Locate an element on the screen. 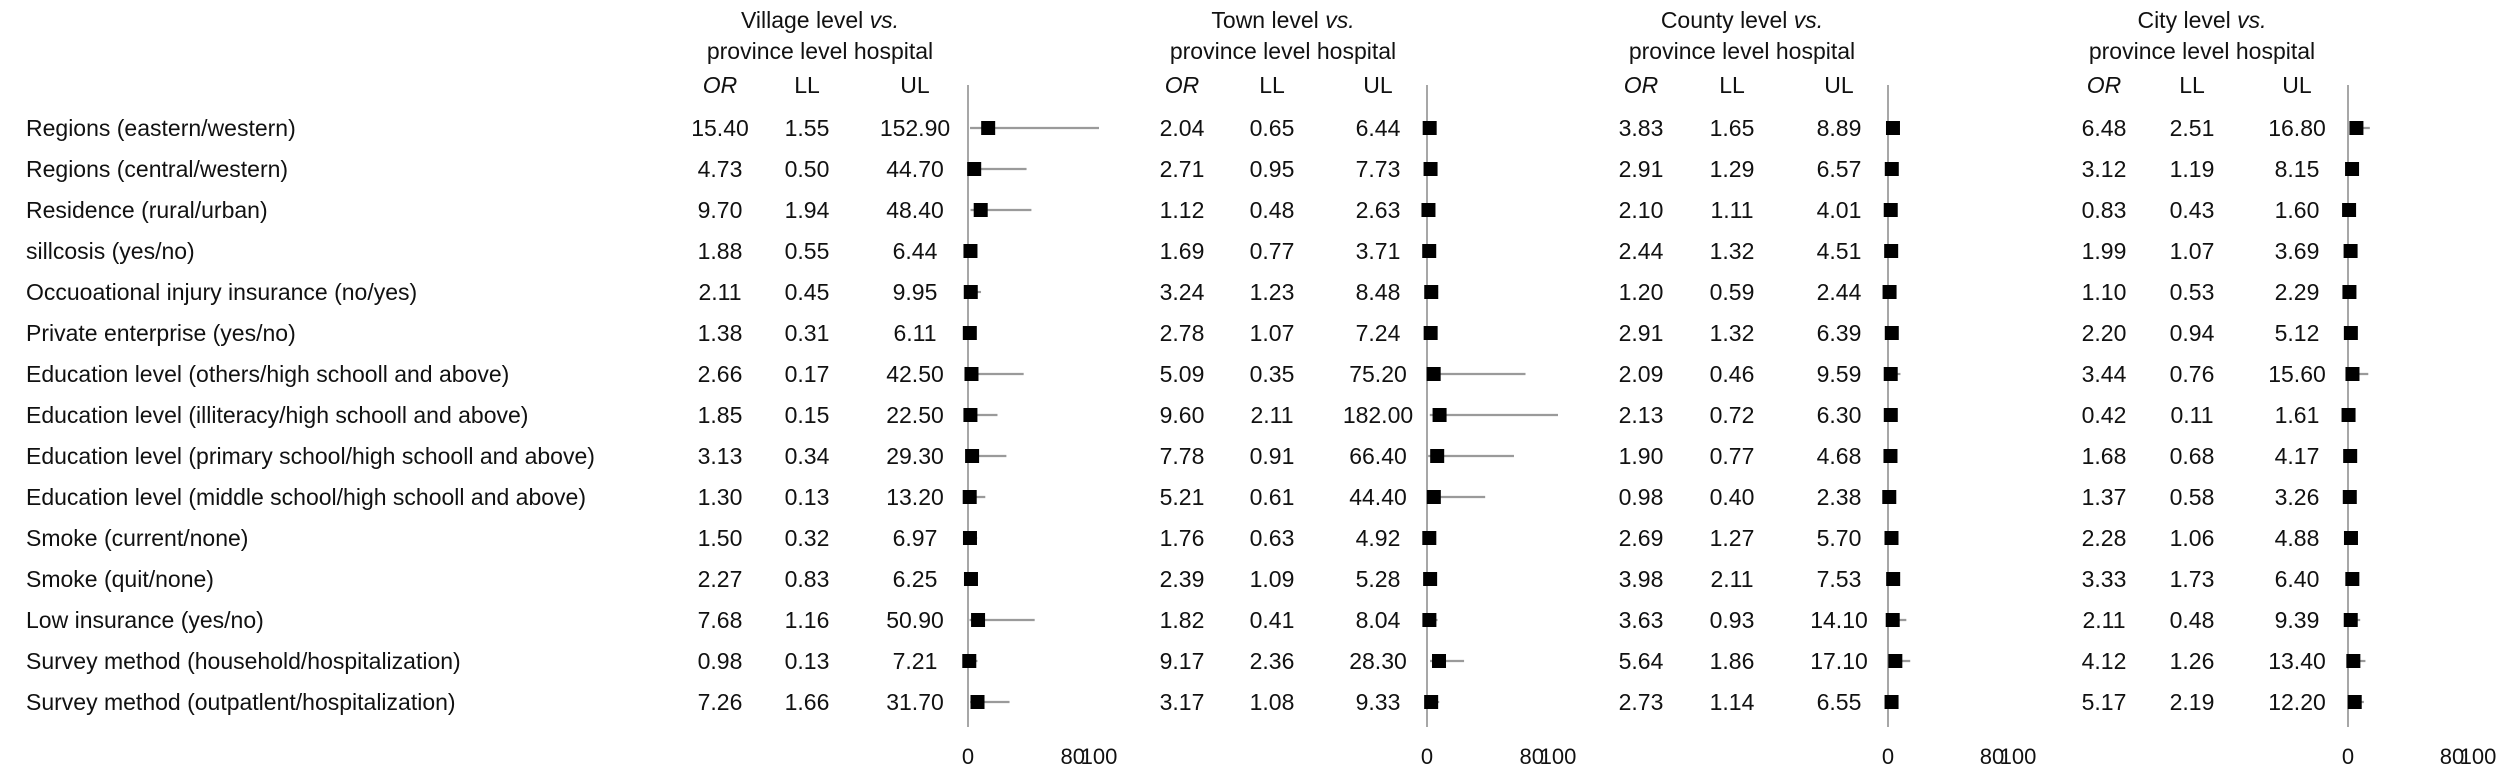 The width and height of the screenshot is (2520, 773). ll-value: 1.16 is located at coordinates (807, 620).